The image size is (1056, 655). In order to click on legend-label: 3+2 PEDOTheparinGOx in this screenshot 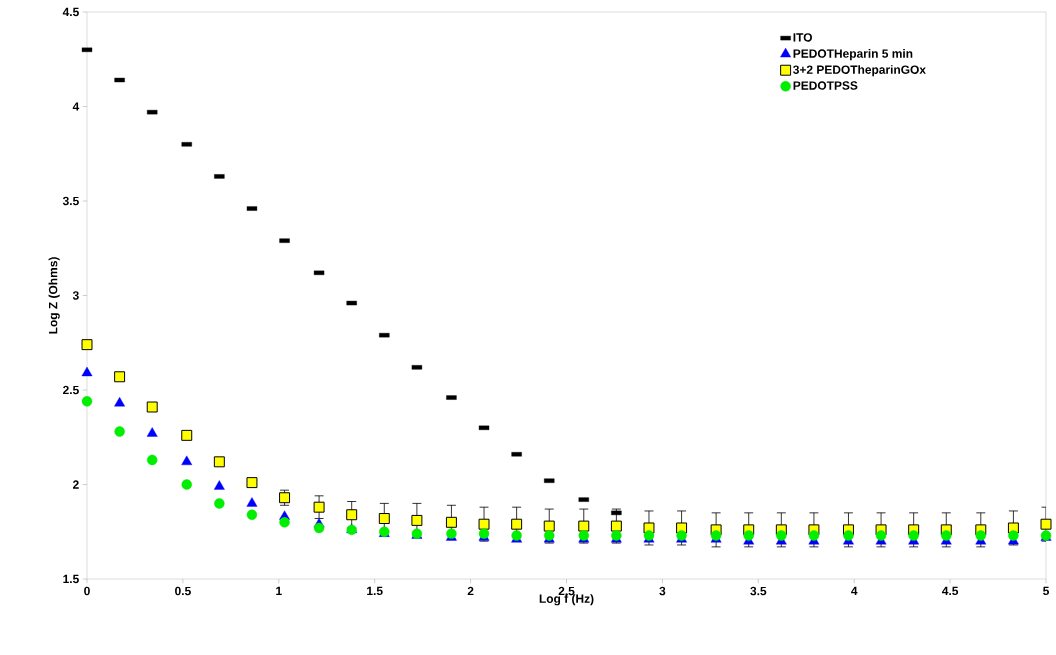, I will do `click(859, 71)`.